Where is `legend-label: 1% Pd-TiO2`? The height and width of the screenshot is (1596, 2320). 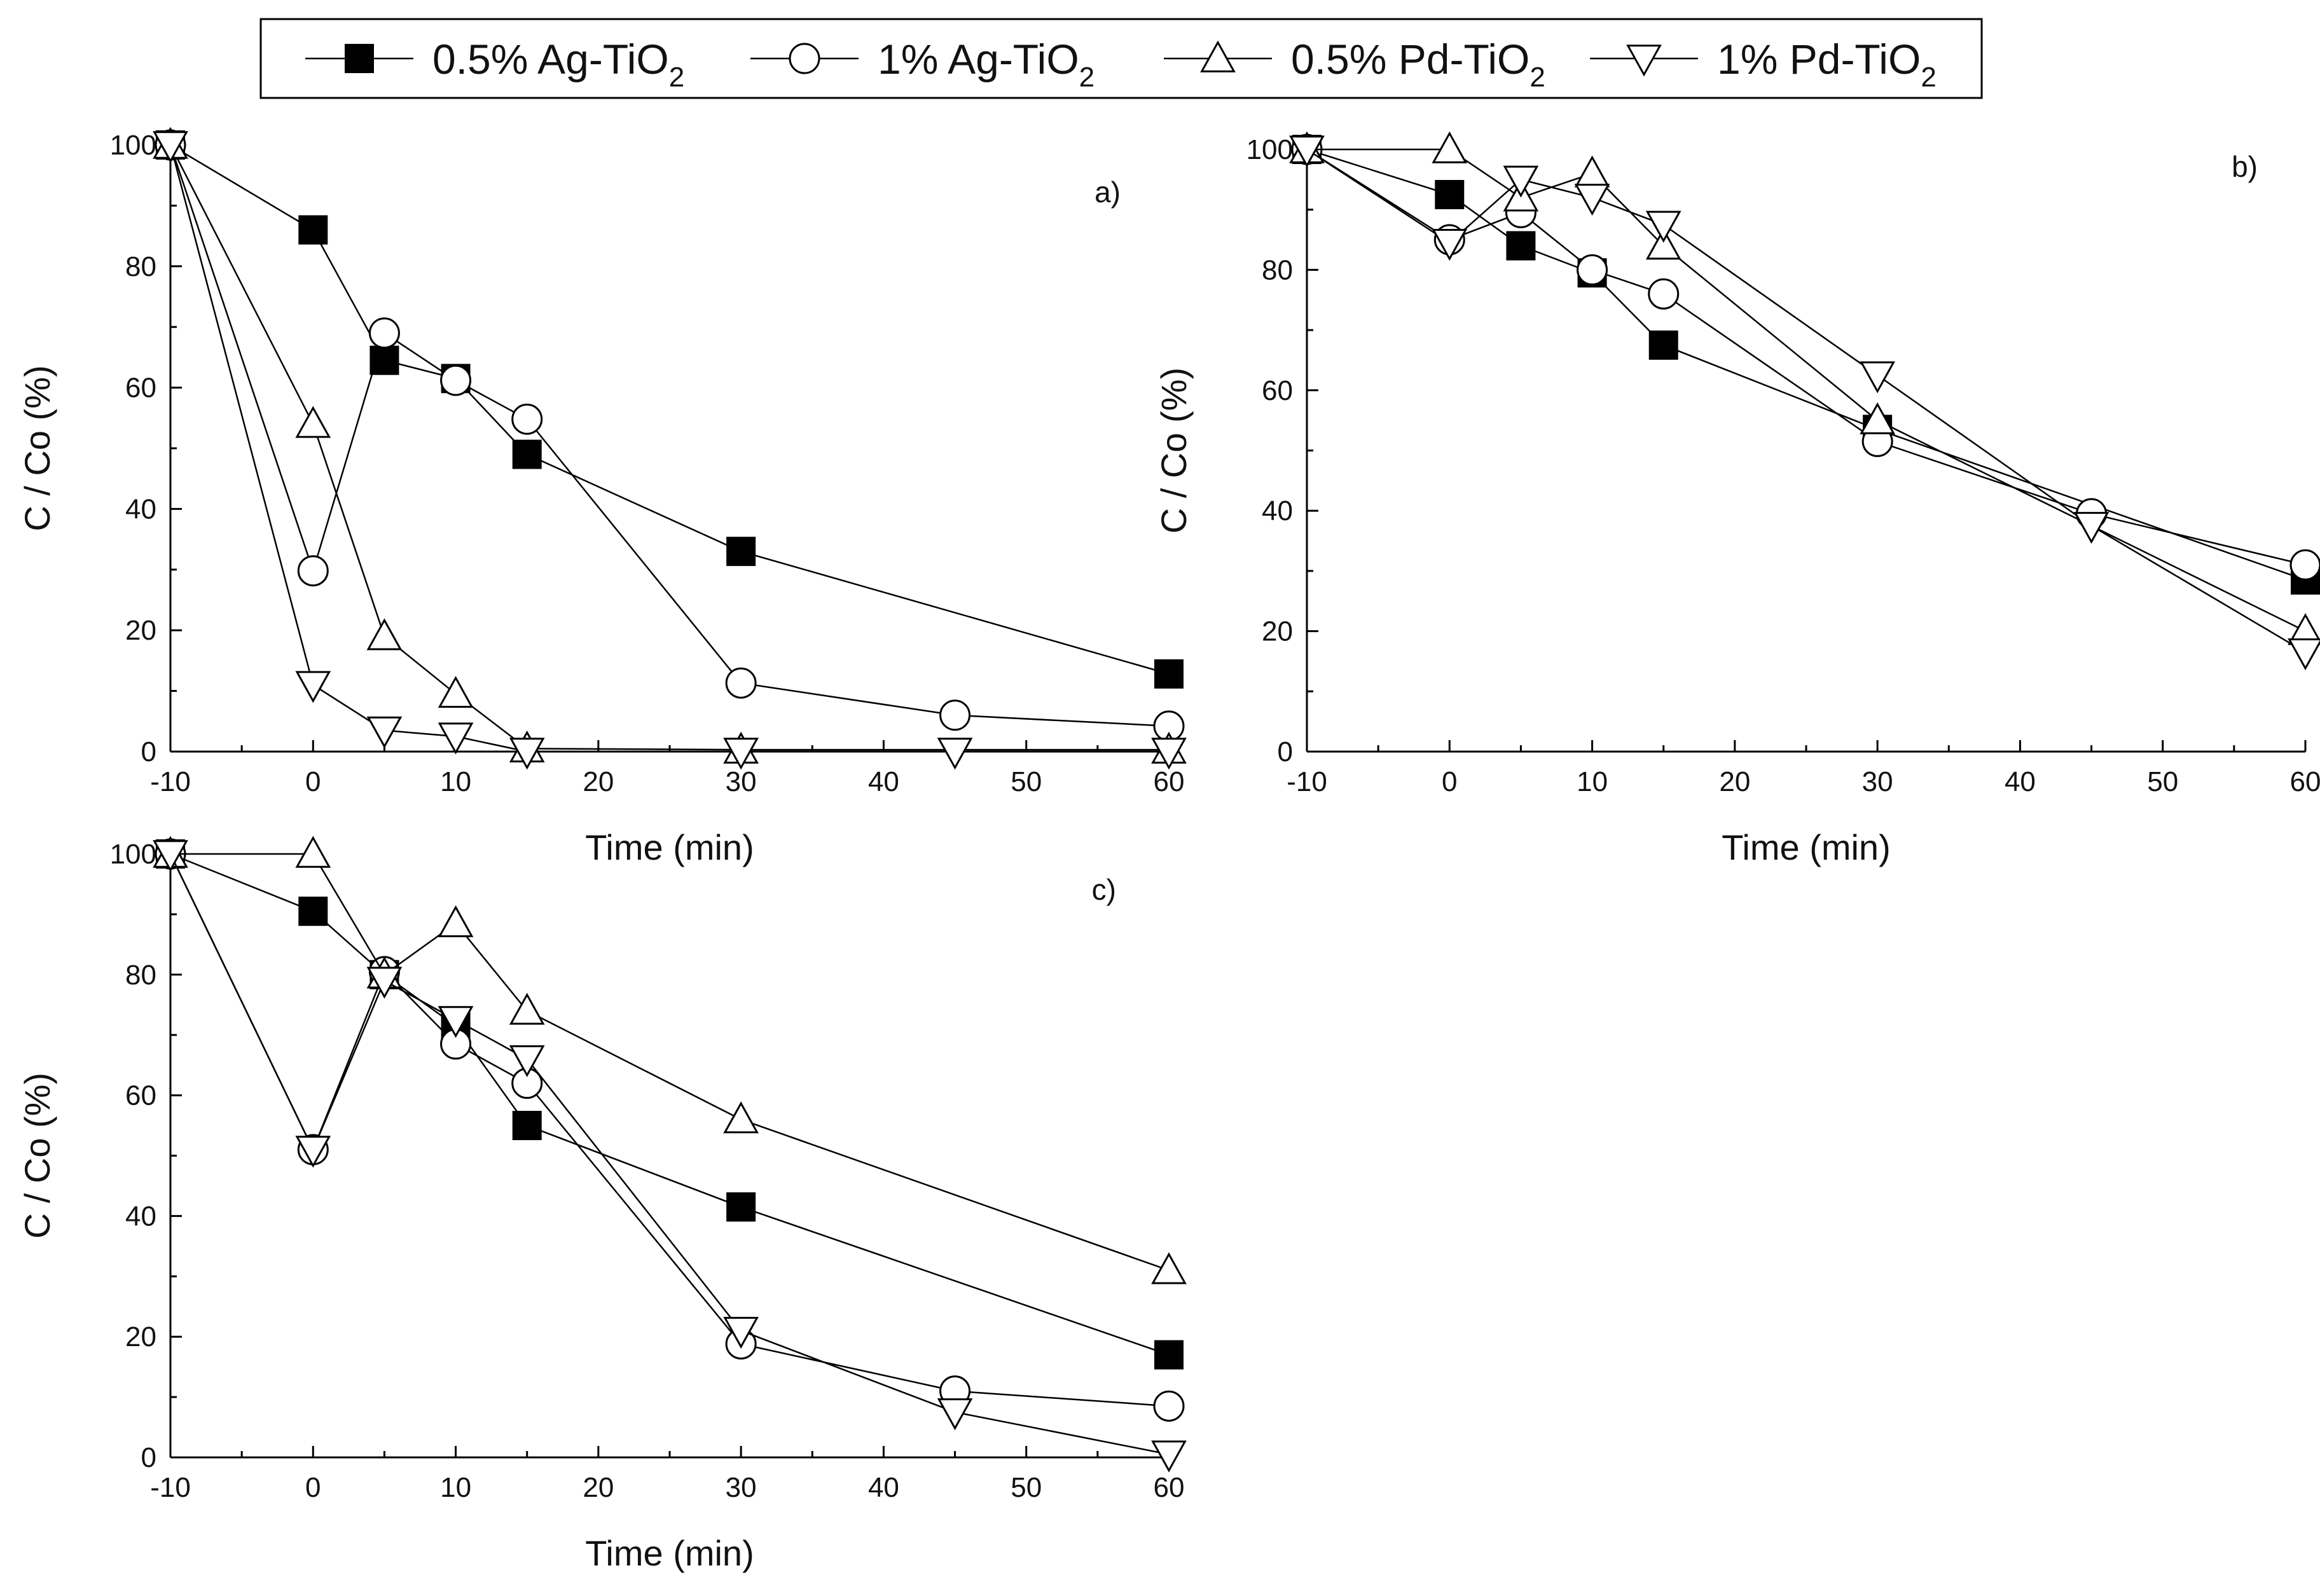
legend-label: 1% Pd-TiO2 is located at coordinates (1827, 64).